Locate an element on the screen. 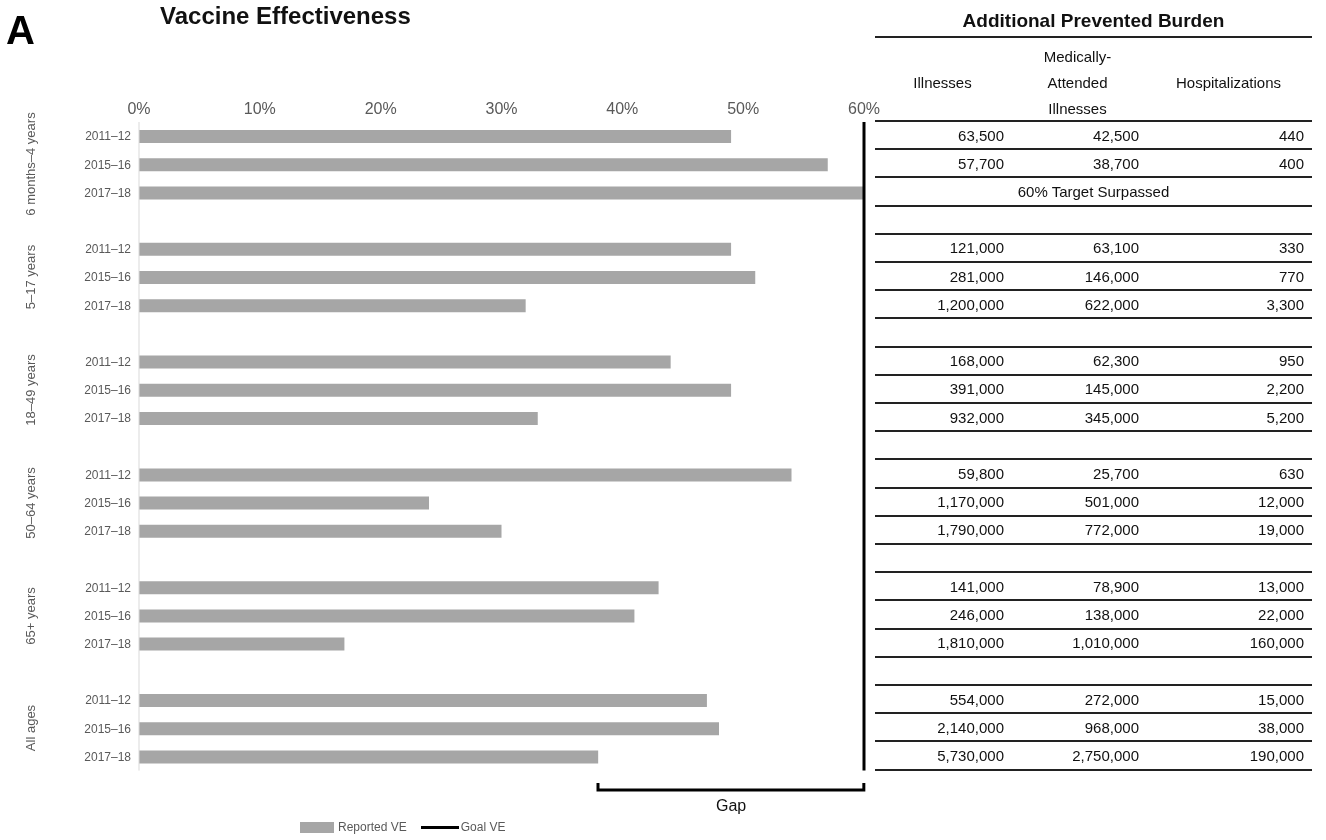 This screenshot has height=840, width=1326. text: 63,500 is located at coordinates (981, 135).